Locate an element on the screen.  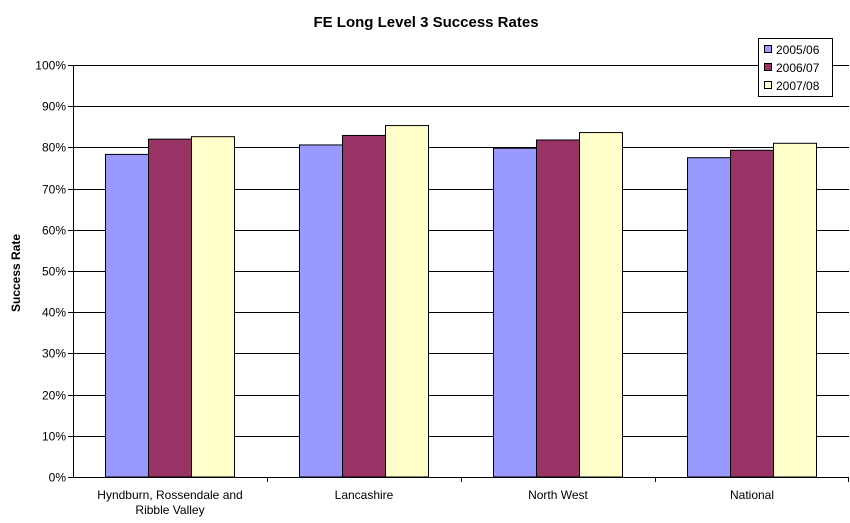
y-tick-labels: 0% 10% 20% 30% 40% 50% 60% 70% 80% 90% 100% is located at coordinates (50, 272).